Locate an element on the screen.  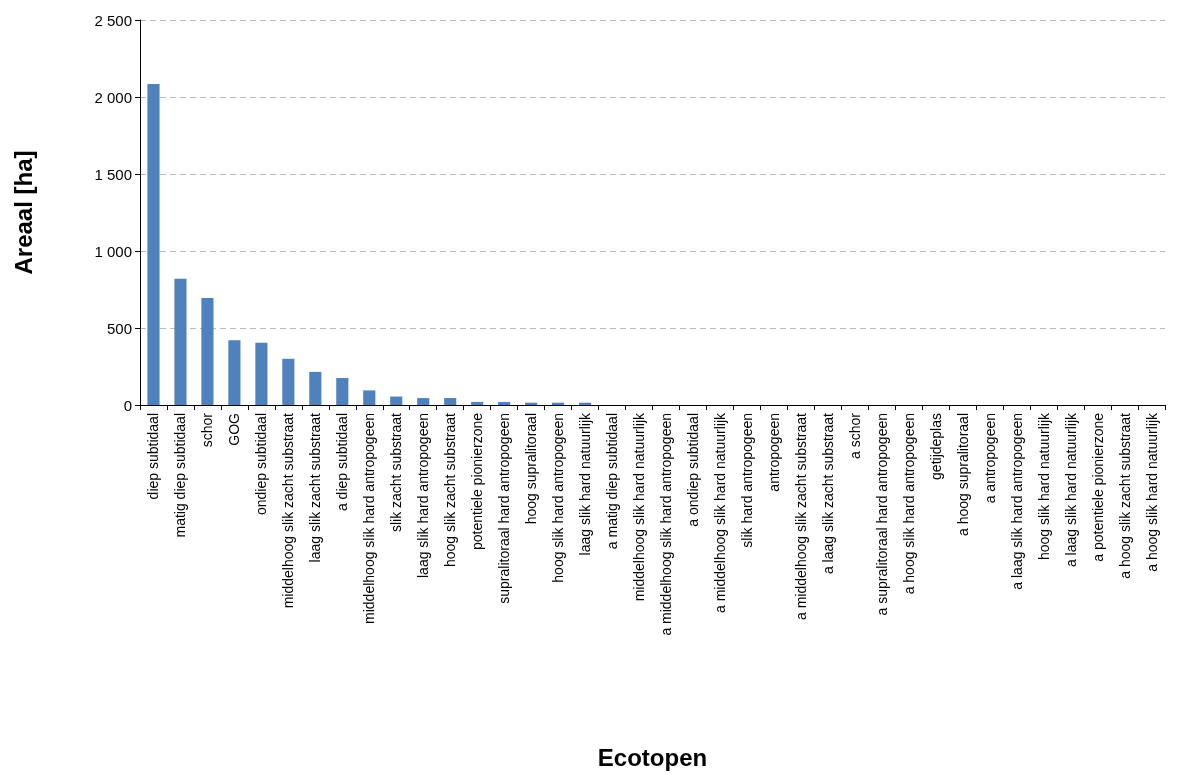
x-tick-label: a supralitoraal hard antropogeen is located at coordinates (881, 514).